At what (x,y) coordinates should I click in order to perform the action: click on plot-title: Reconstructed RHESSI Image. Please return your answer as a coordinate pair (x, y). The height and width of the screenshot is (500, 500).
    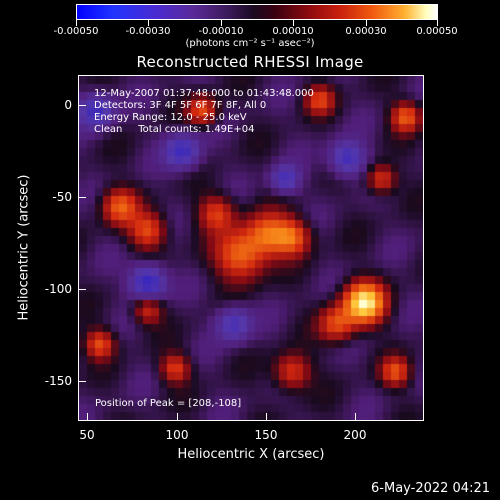
    Looking at the image, I should click on (250, 62).